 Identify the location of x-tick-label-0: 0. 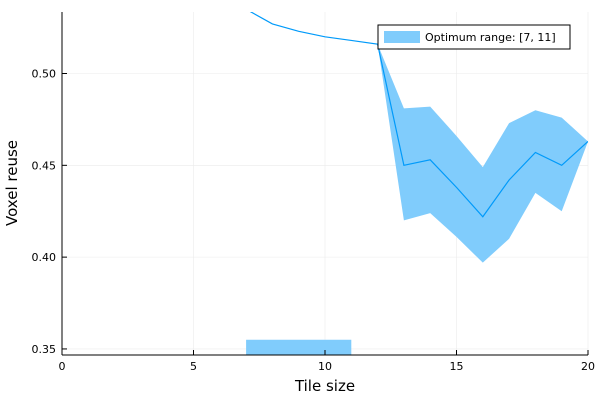
(62, 366).